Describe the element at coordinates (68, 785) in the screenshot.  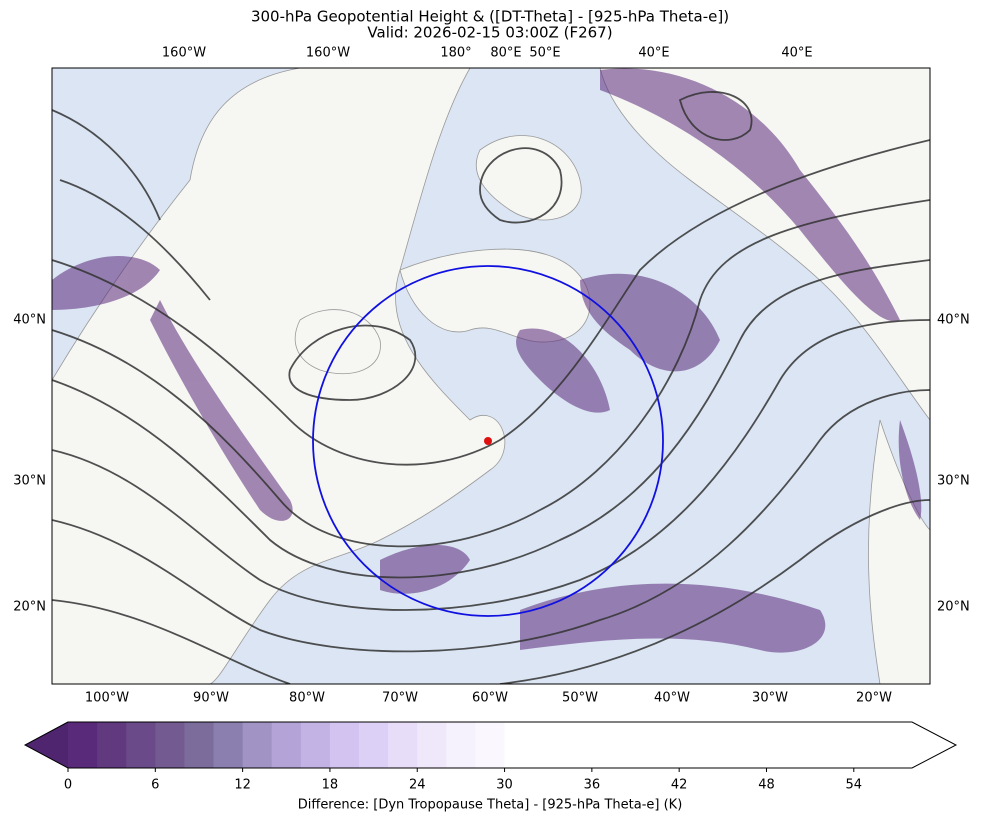
I see `colorbar-tick-label: 0` at that location.